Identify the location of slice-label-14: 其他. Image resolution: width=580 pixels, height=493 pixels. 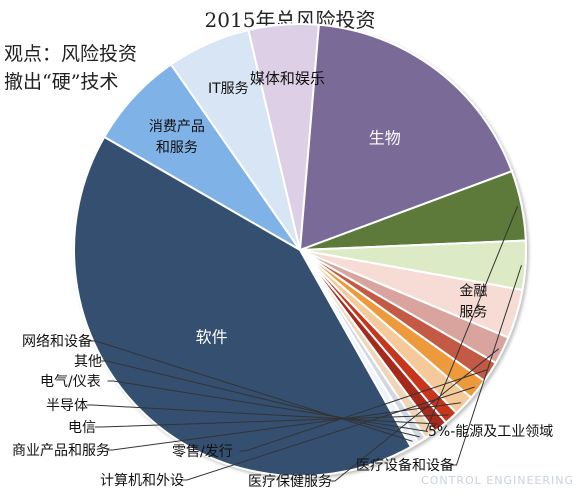
(88, 362).